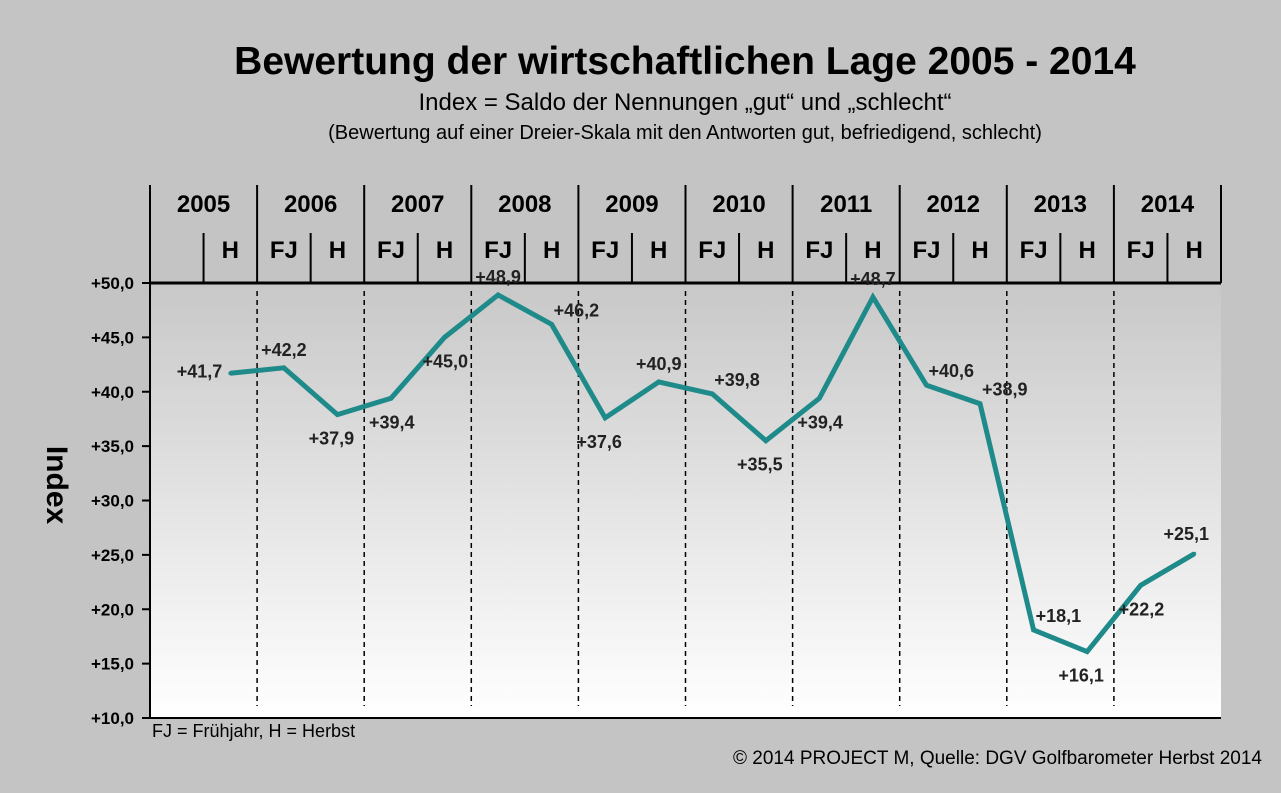  Describe the element at coordinates (599, 442) in the screenshot. I see `data-label: +37,6` at that location.